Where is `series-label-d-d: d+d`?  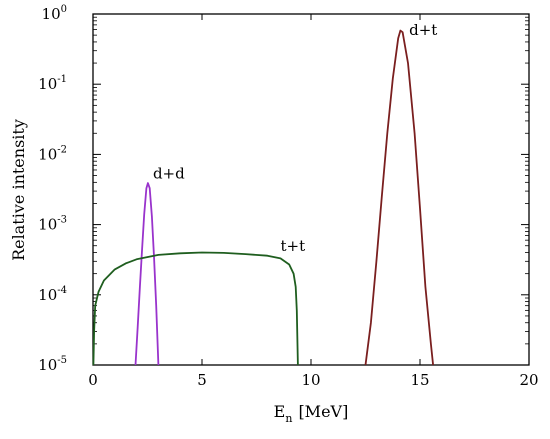
series-label-d-d: d+d is located at coordinates (169, 174).